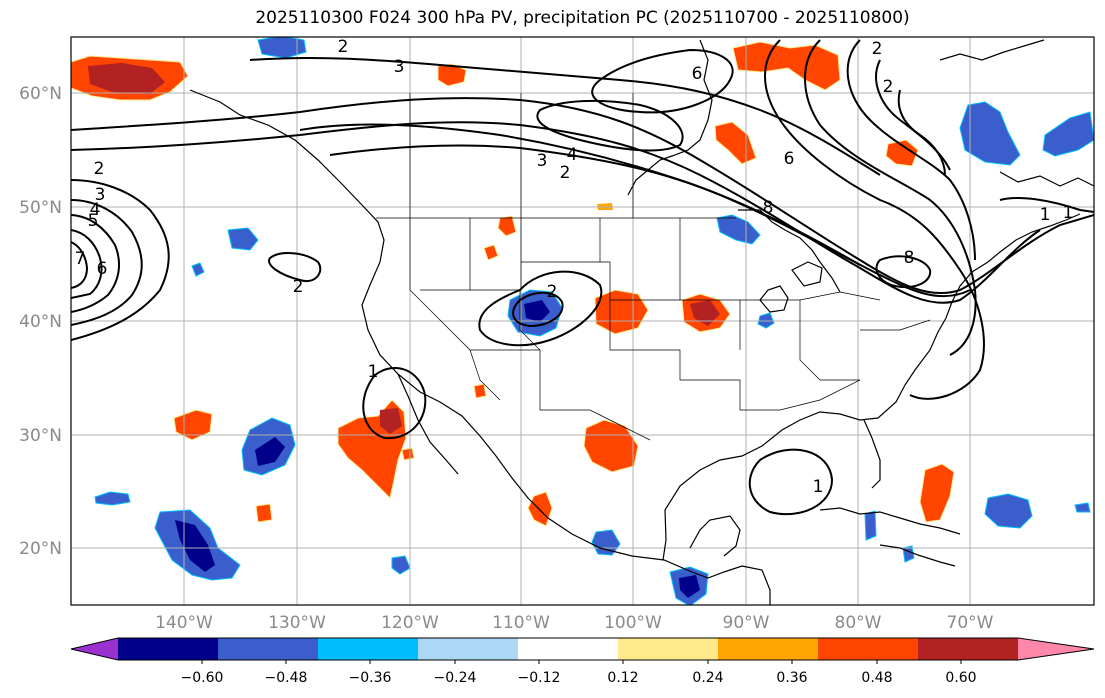 Image resolution: width=1105 pixels, height=698 pixels. I want to click on colorbar-extend-high, so click(1056, 649).